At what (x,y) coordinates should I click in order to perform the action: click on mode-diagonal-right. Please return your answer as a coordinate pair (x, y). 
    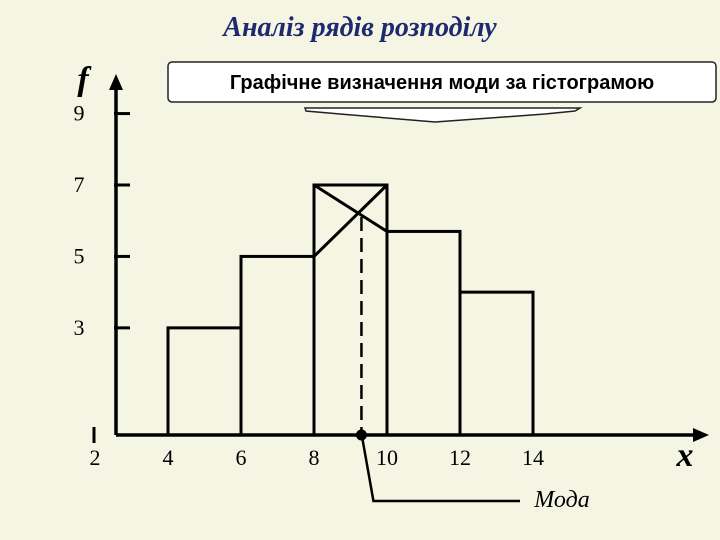
    Looking at the image, I should click on (350, 220).